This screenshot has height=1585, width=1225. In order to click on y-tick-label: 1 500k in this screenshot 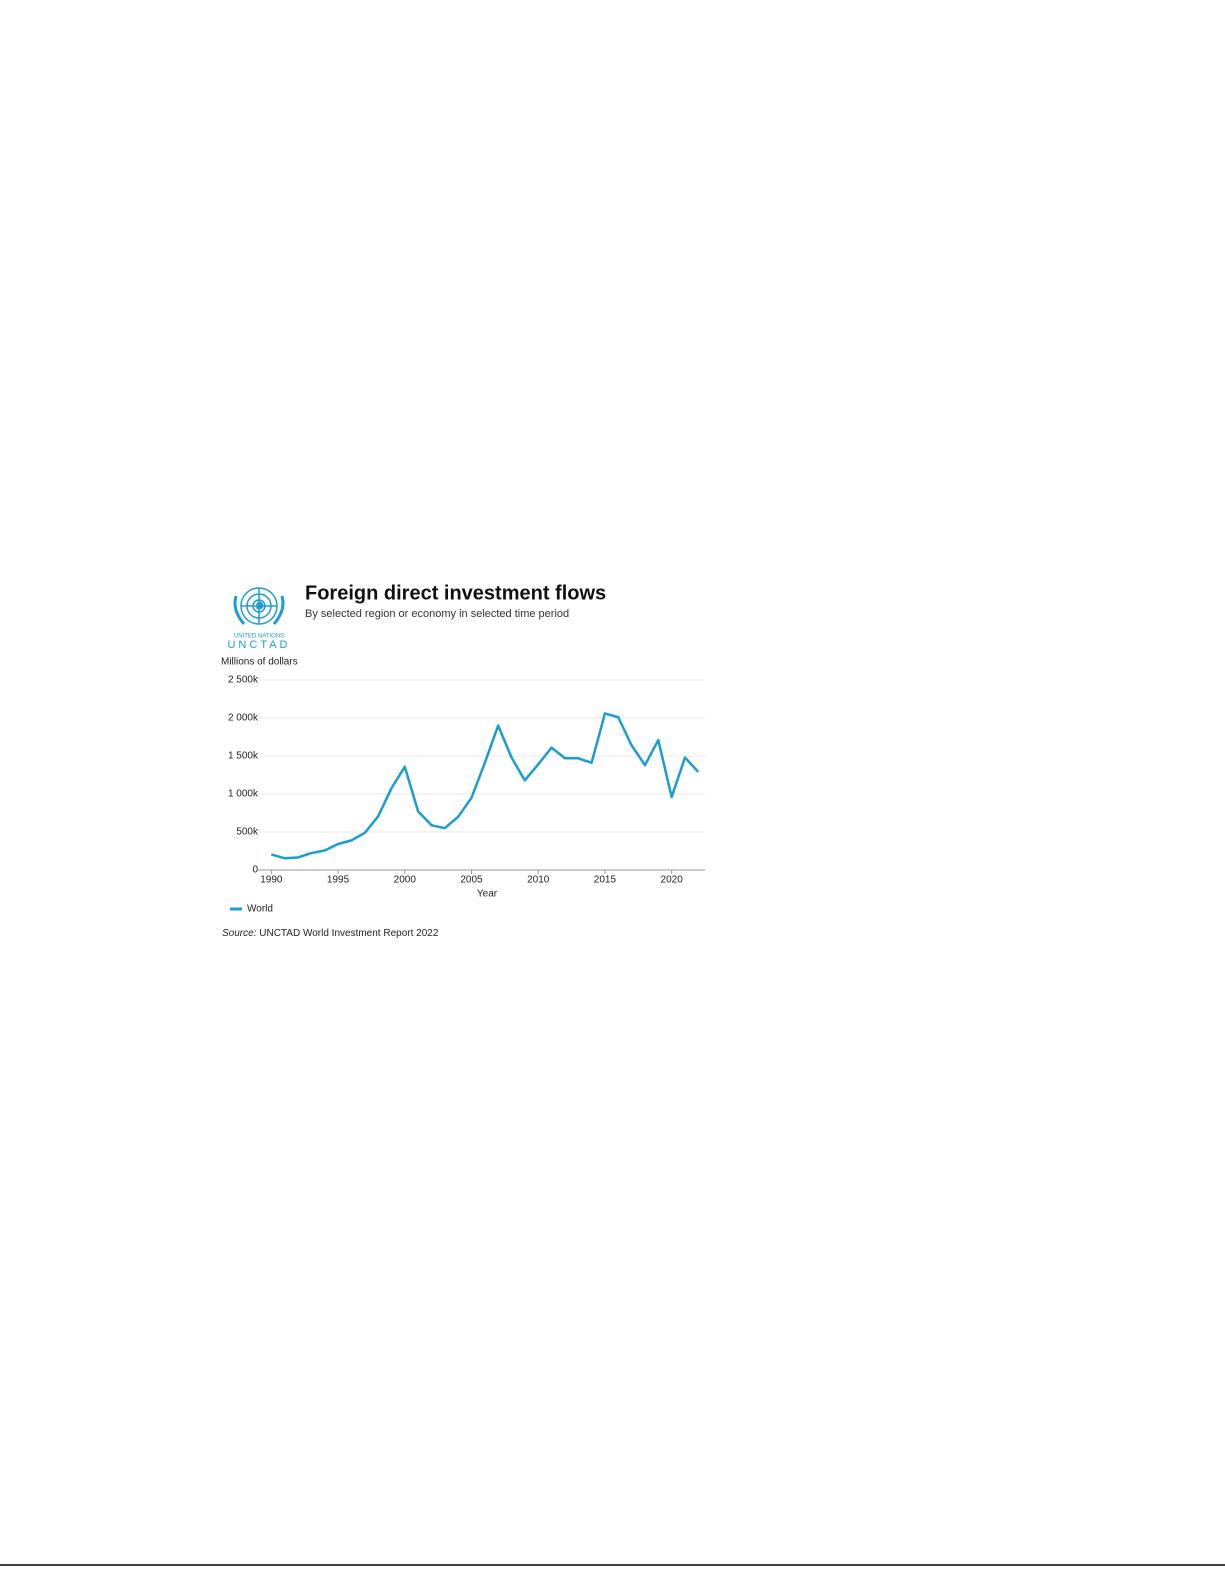, I will do `click(243, 756)`.